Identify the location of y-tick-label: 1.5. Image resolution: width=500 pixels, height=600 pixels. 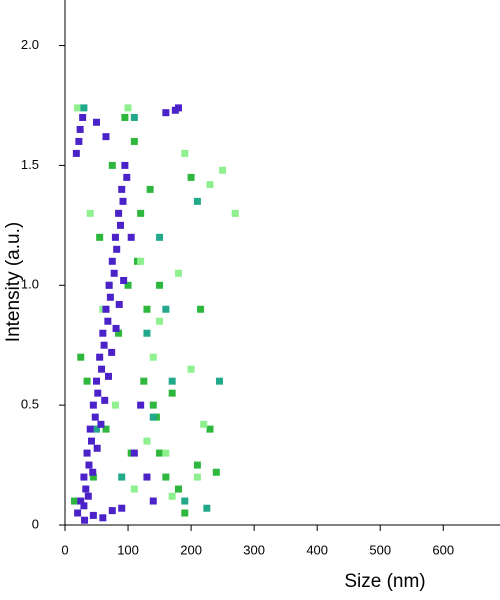
(30, 164).